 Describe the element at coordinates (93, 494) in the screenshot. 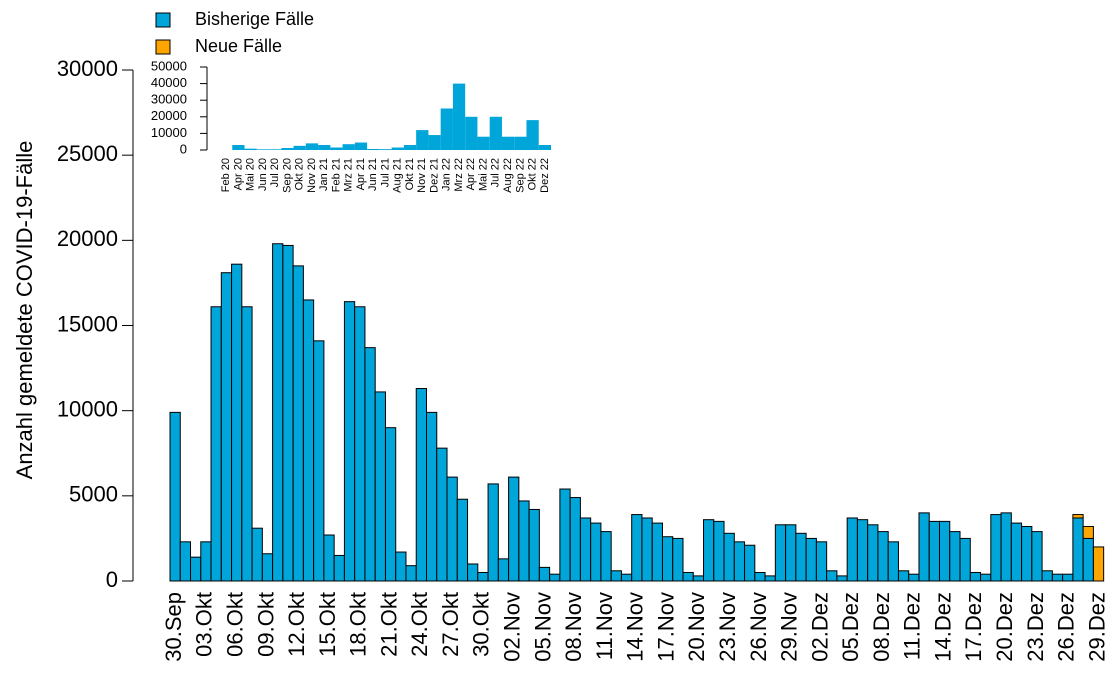

I see `y-tick-label: 5000` at that location.